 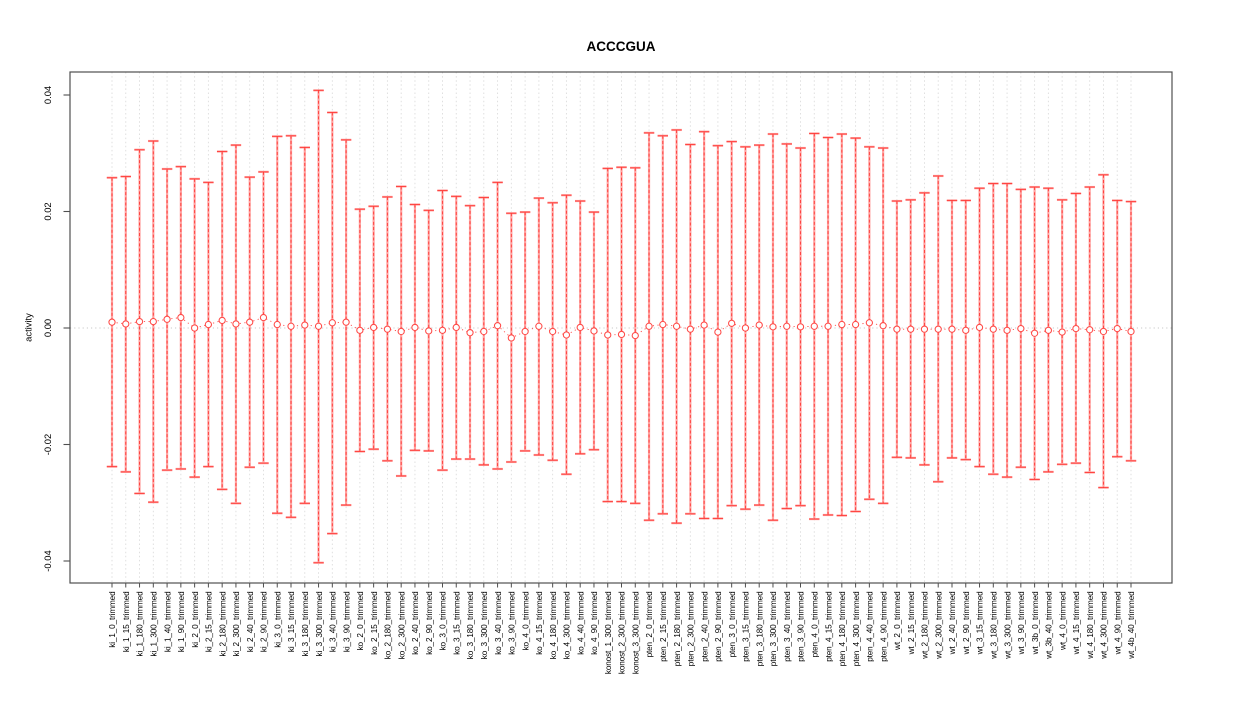 I want to click on center-point-ko_3_40_trimmed, so click(x=497, y=326).